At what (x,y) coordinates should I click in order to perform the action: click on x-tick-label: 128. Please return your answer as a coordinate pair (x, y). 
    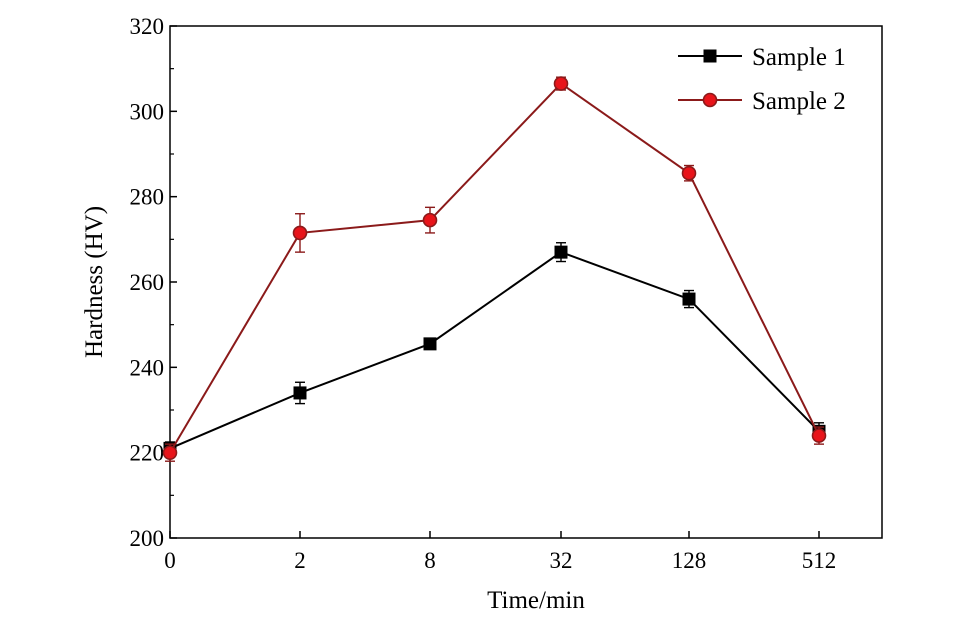
    Looking at the image, I should click on (689, 560).